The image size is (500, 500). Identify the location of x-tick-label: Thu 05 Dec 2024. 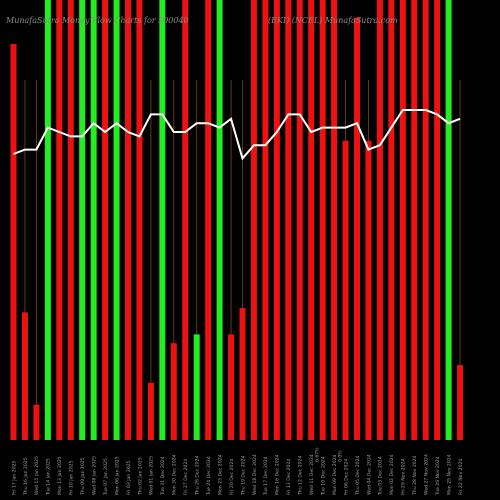
(358, 475).